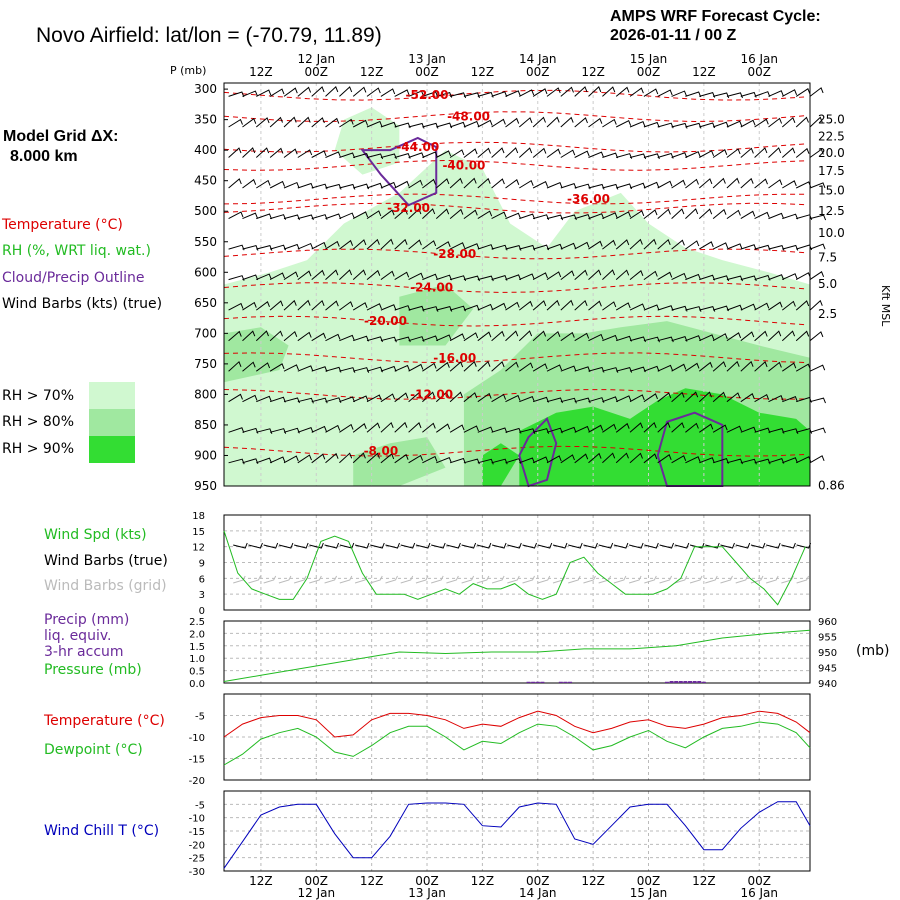 This screenshot has width=900, height=900. Describe the element at coordinates (82, 304) in the screenshot. I see `legend-wind-barbs: Wind Barbs (kts) (true)` at that location.